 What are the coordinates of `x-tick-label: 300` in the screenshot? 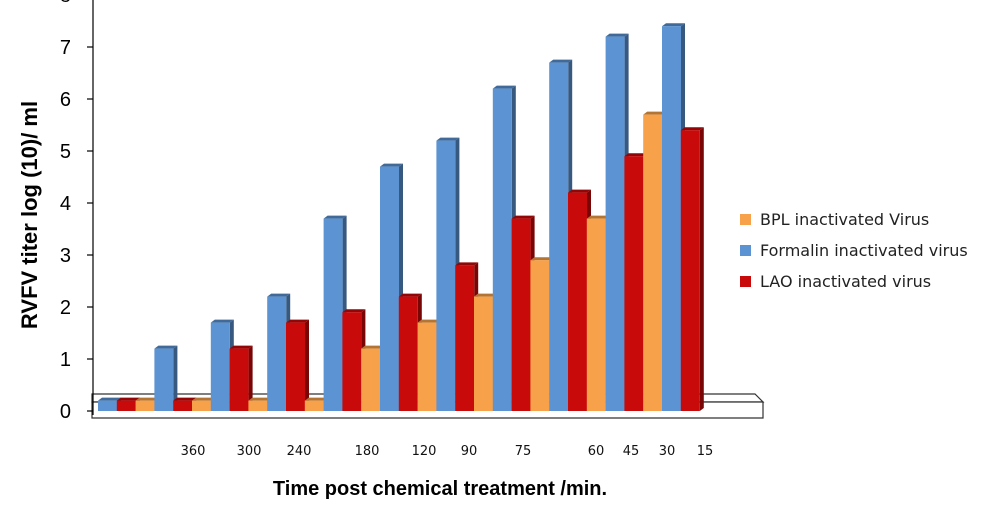 It's located at (249, 451).